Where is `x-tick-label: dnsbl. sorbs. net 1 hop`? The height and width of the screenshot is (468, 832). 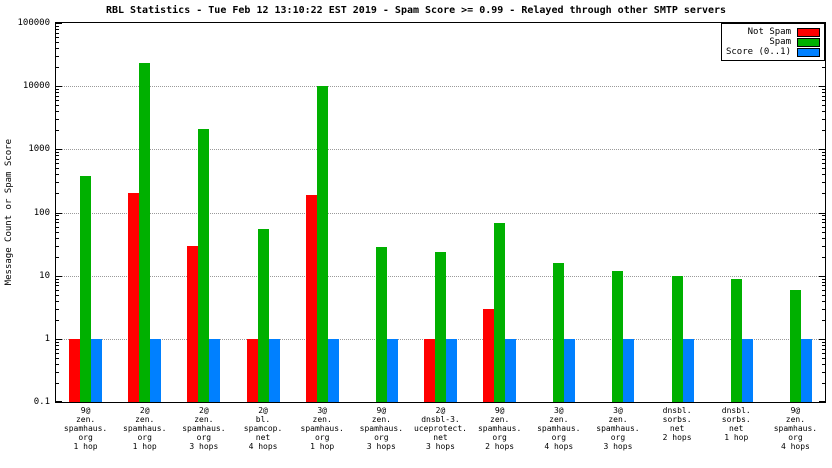 x-tick-label: dnsbl. sorbs. net 1 hop is located at coordinates (736, 424).